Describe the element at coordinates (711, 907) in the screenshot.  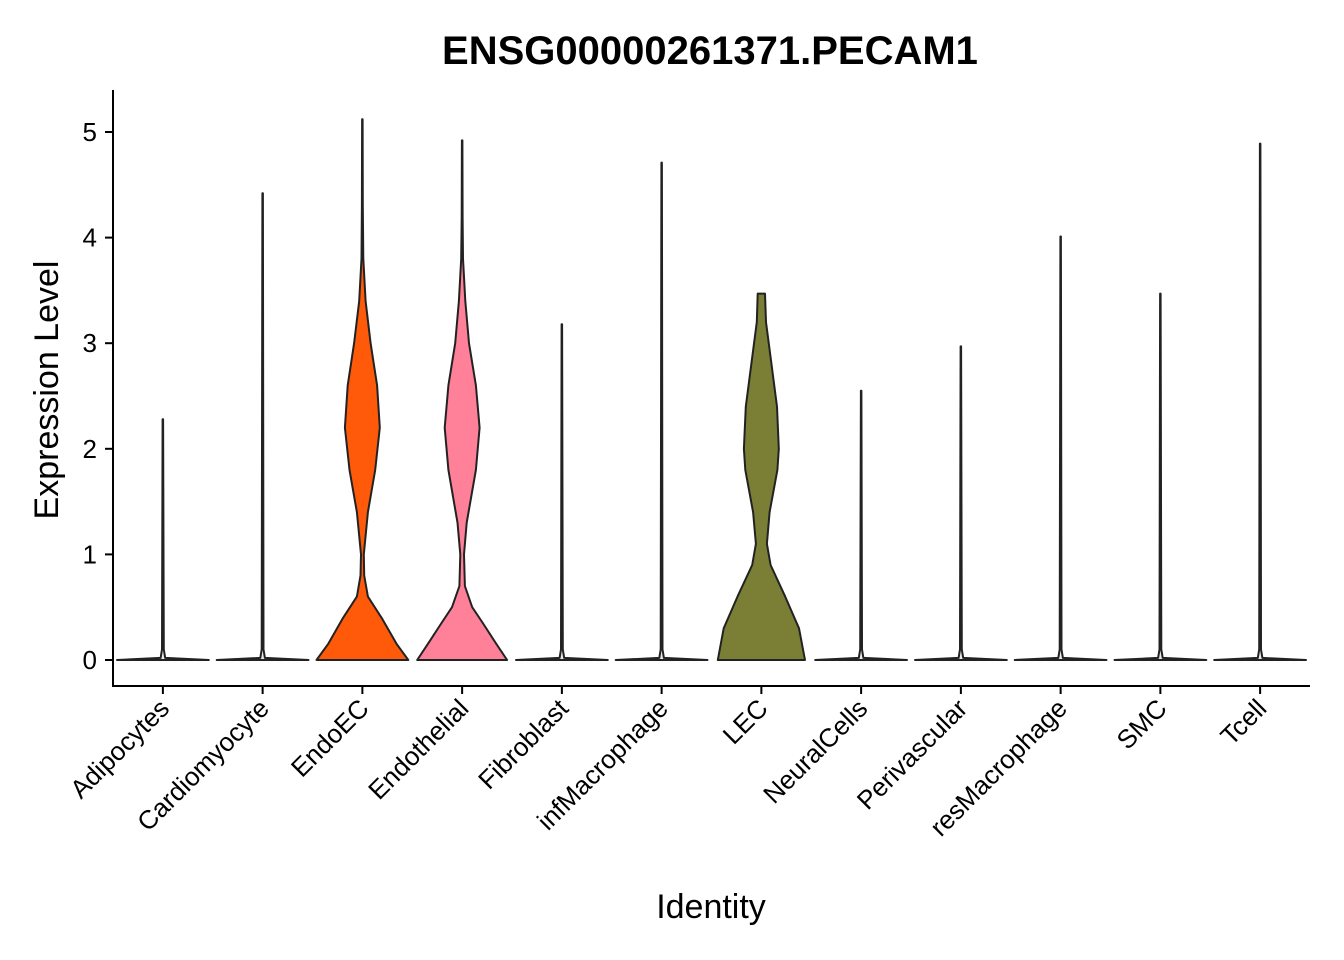
I see `x-axis-title: Identity` at that location.